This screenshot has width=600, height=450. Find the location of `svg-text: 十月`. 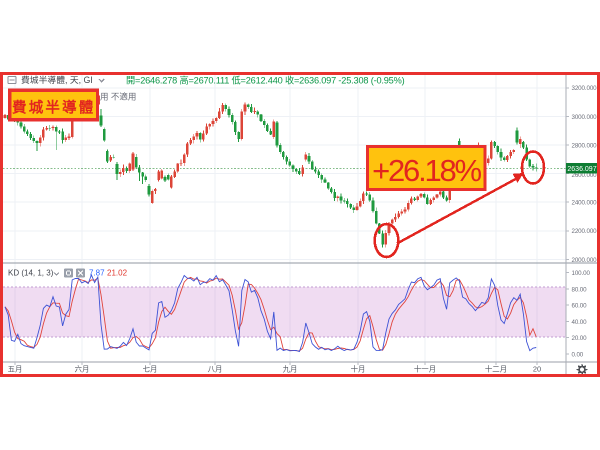

svg-text: 十月 is located at coordinates (358, 369).